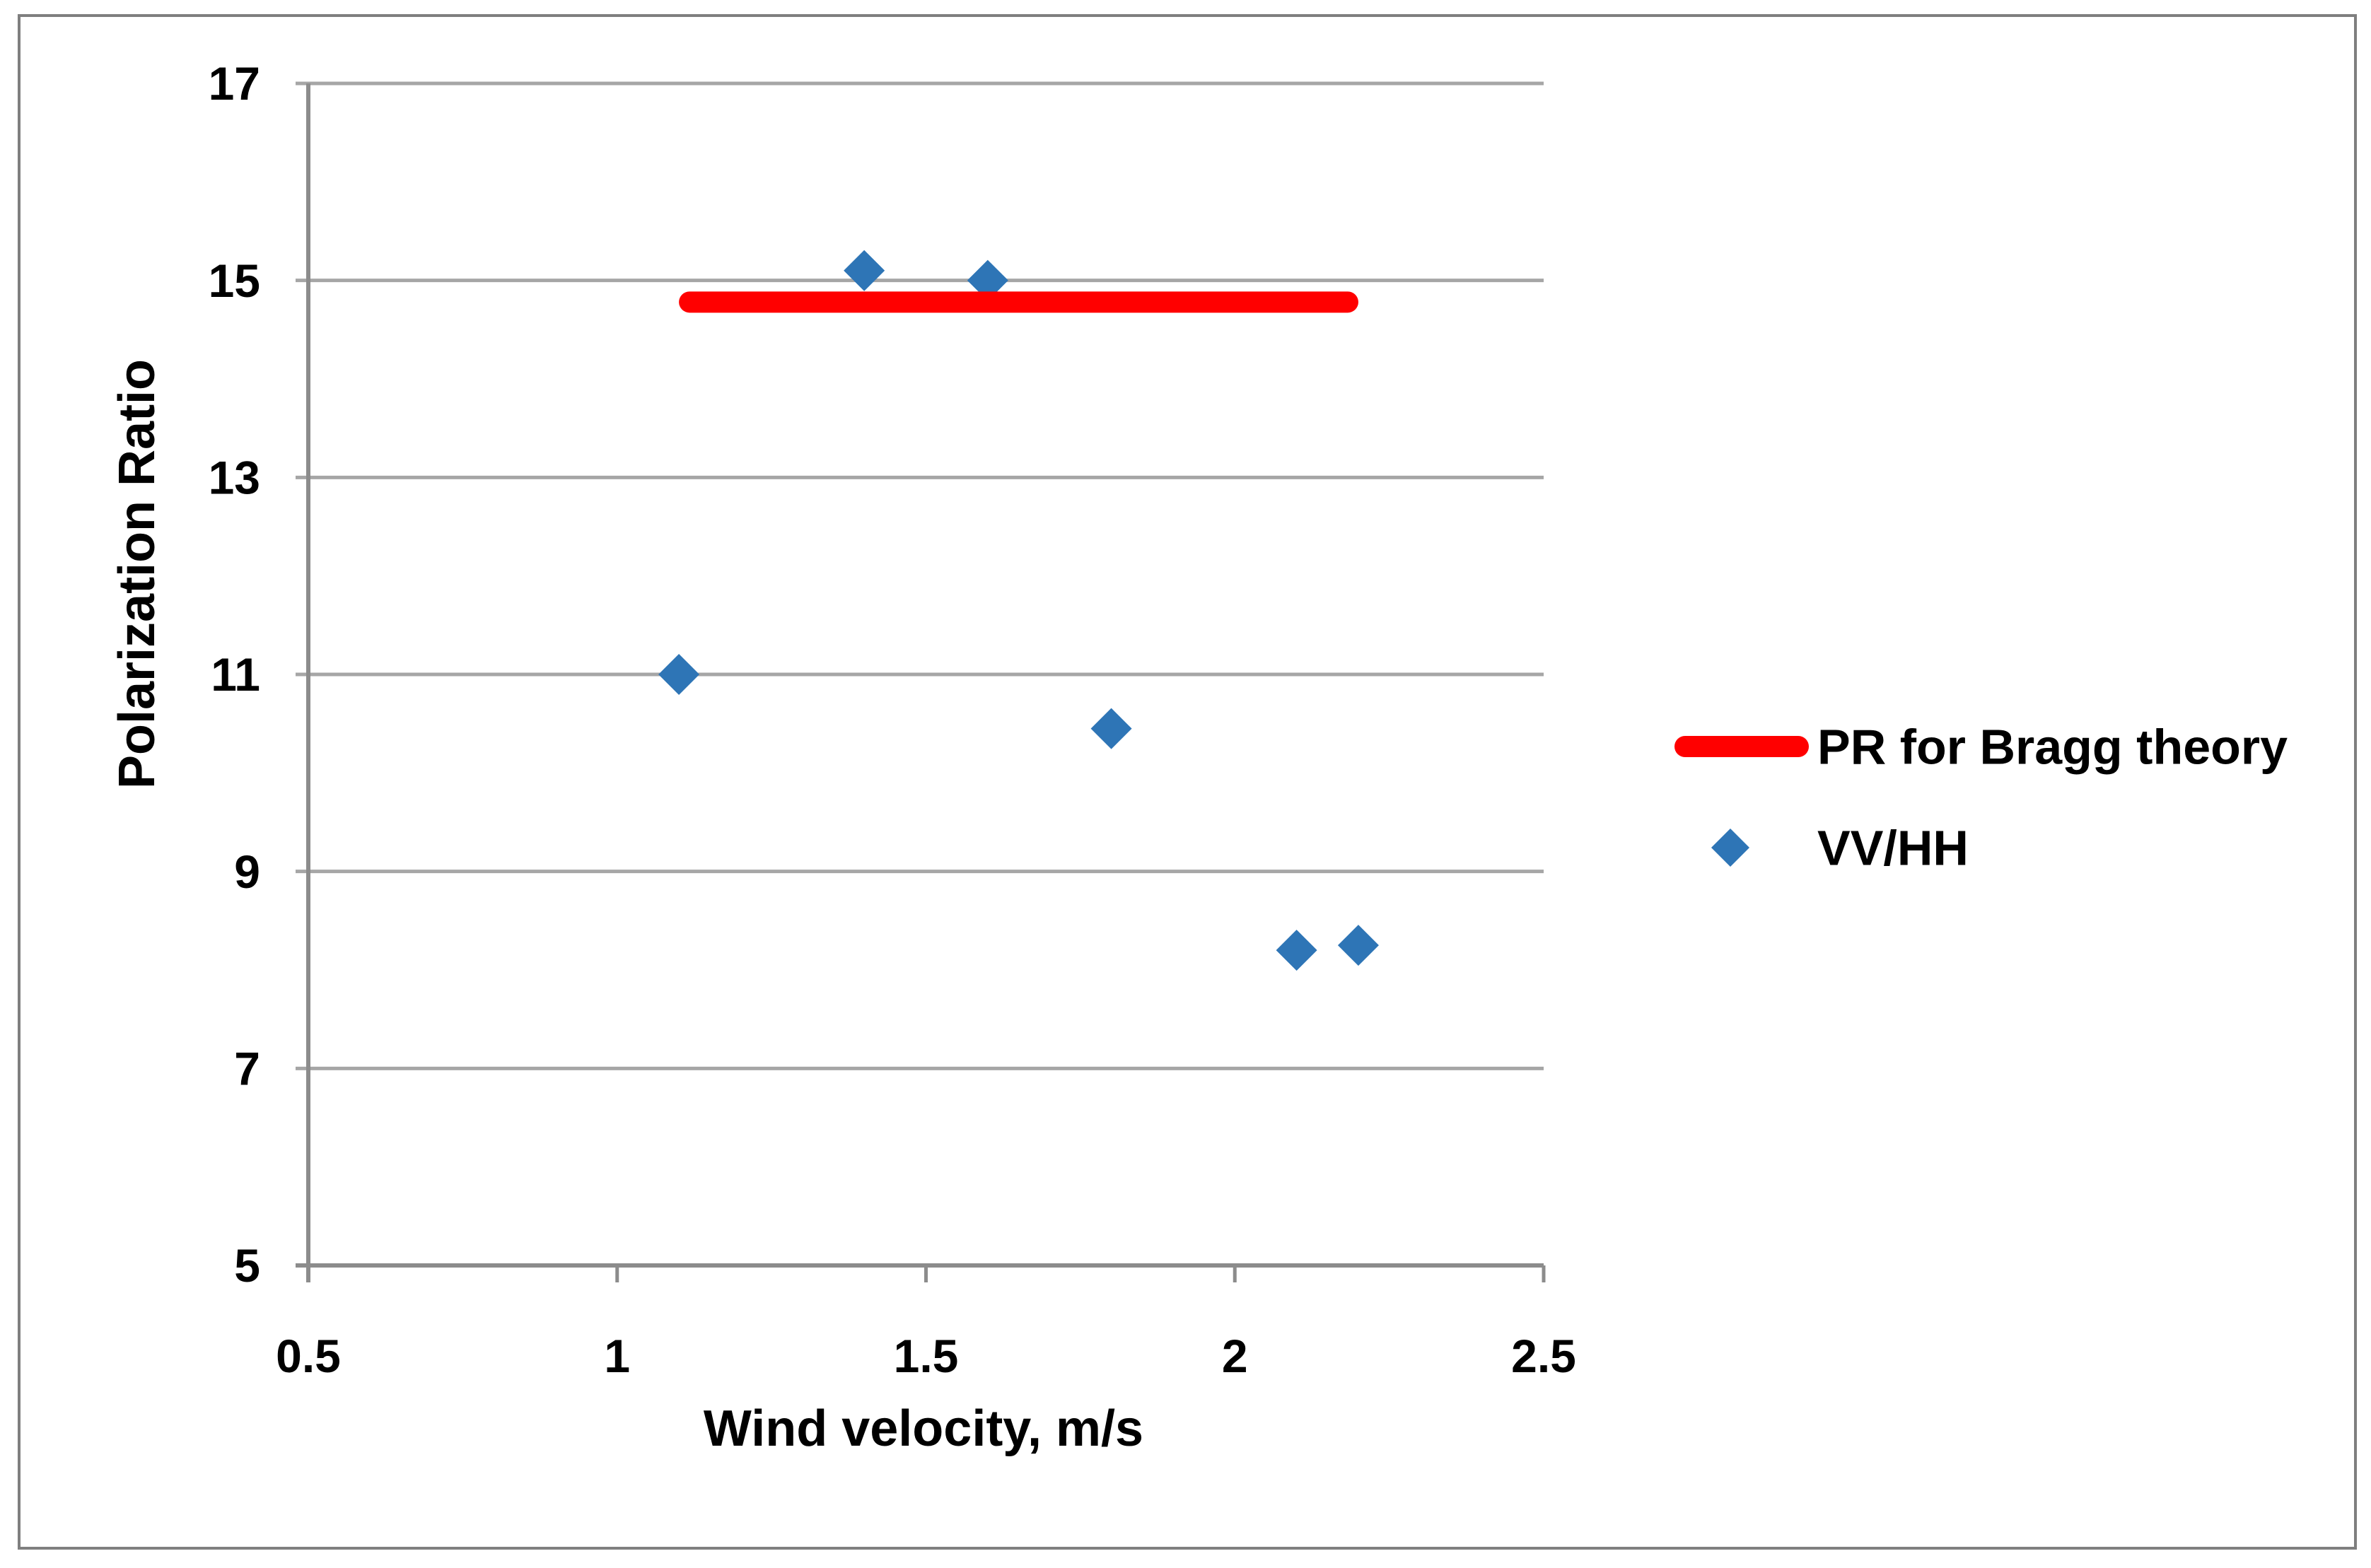 The height and width of the screenshot is (1568, 2371). Describe the element at coordinates (234, 280) in the screenshot. I see `y-tick-label: 15` at that location.